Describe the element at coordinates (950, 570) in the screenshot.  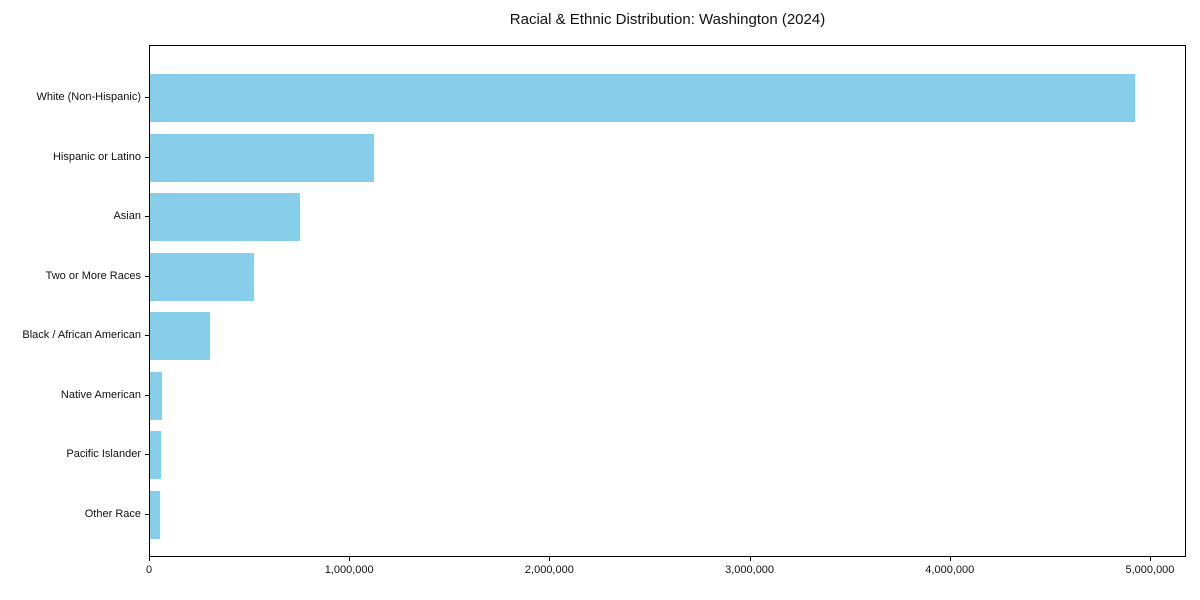
I see `x-axis-label: 4,000,000` at that location.